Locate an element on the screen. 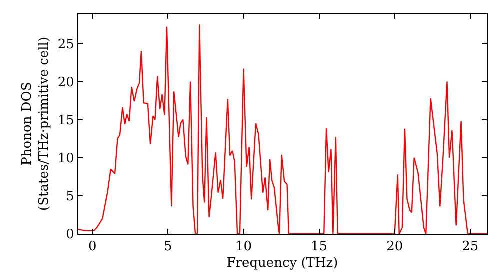 This screenshot has height=280, width=500. y-axis-title: Phonon DOS (States/THz·primitive cell) is located at coordinates (36, 124).